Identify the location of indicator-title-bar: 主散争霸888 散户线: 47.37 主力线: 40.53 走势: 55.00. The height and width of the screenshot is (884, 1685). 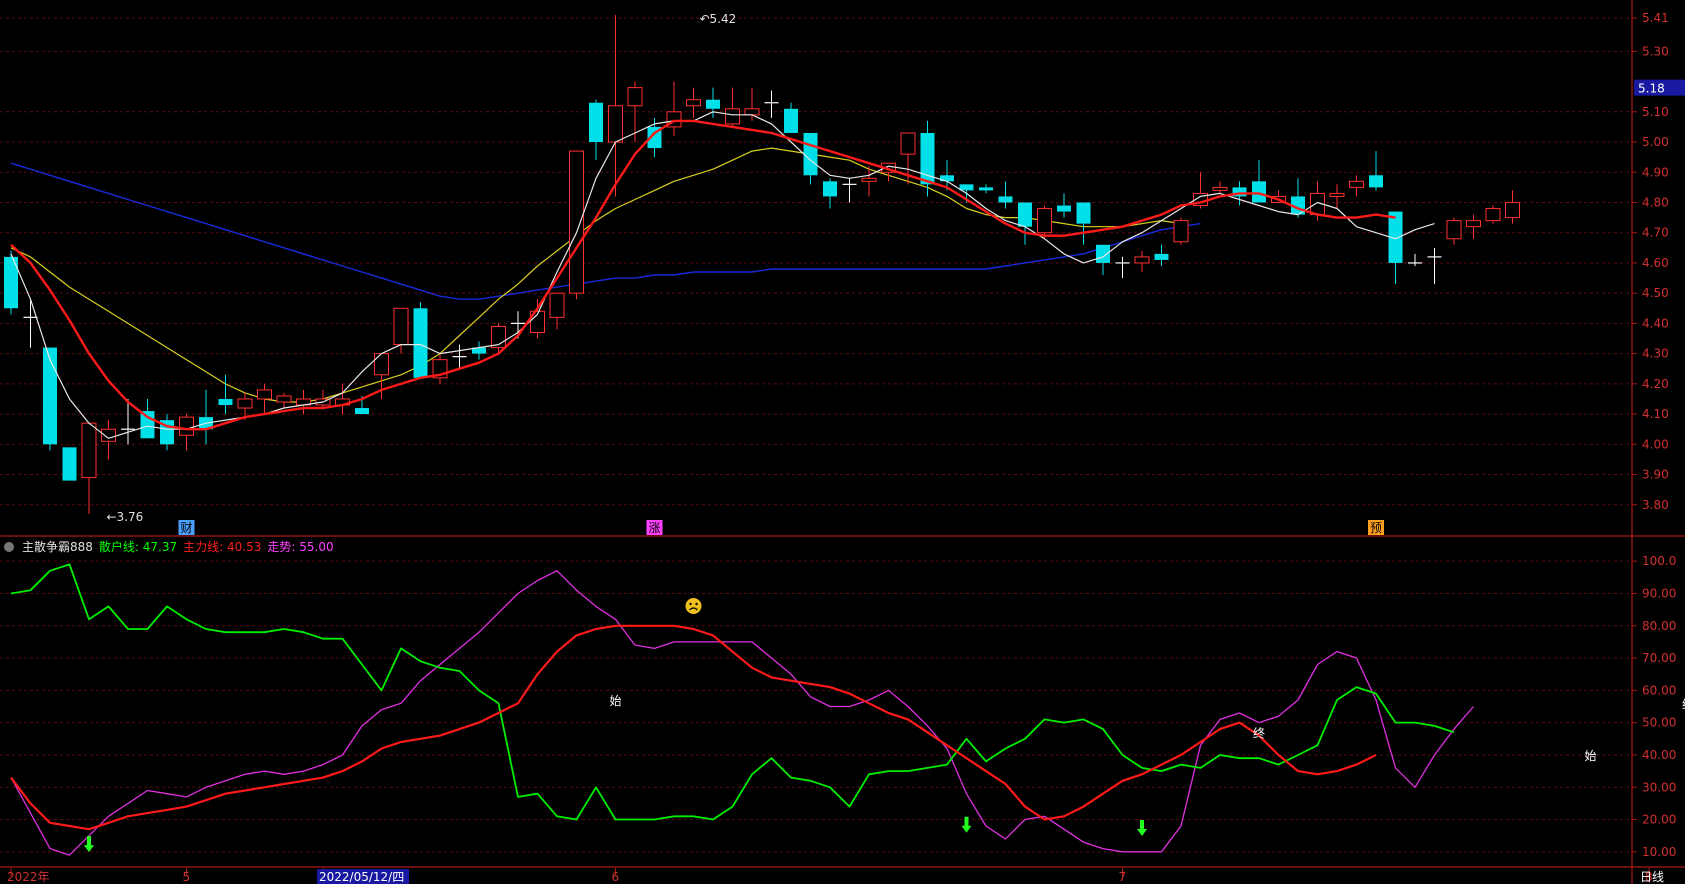
(169, 546).